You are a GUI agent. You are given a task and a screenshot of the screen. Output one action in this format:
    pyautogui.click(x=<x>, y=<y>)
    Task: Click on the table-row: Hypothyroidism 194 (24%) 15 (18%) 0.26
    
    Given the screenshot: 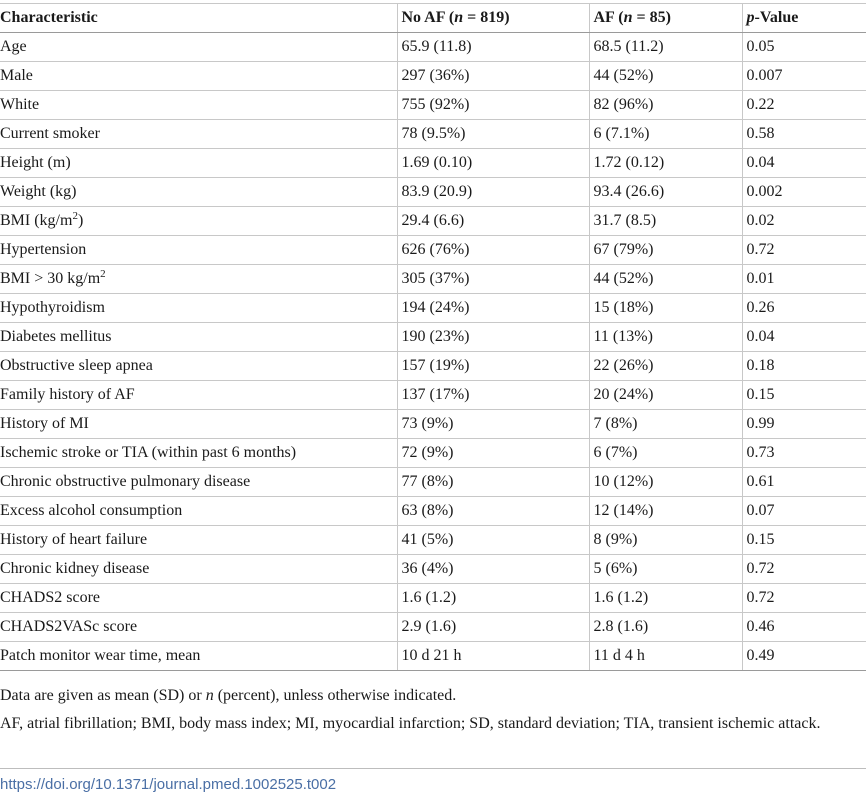 What is the action you would take?
    pyautogui.click(x=433, y=308)
    